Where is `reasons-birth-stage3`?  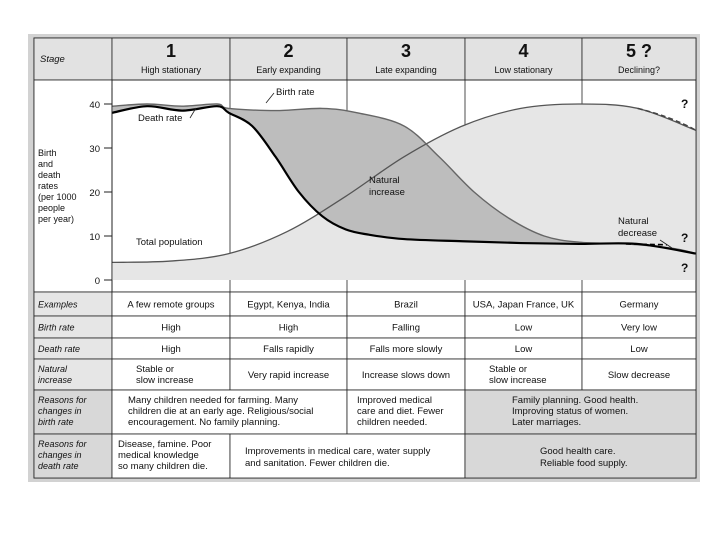 reasons-birth-stage3 is located at coordinates (406, 412).